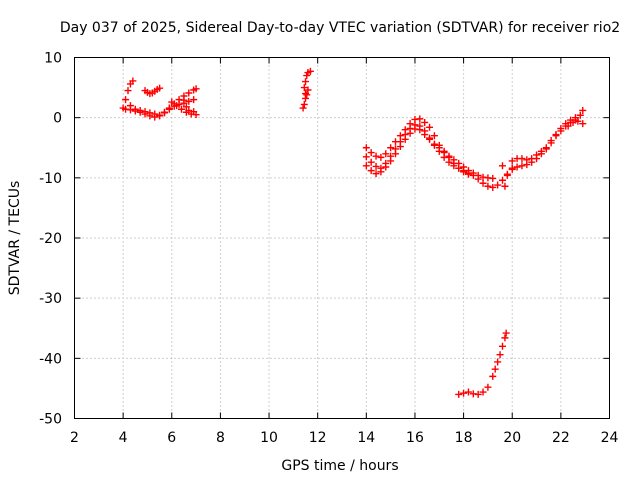  What do you see at coordinates (184, 107) in the screenshot?
I see `series-sat-d` at bounding box center [184, 107].